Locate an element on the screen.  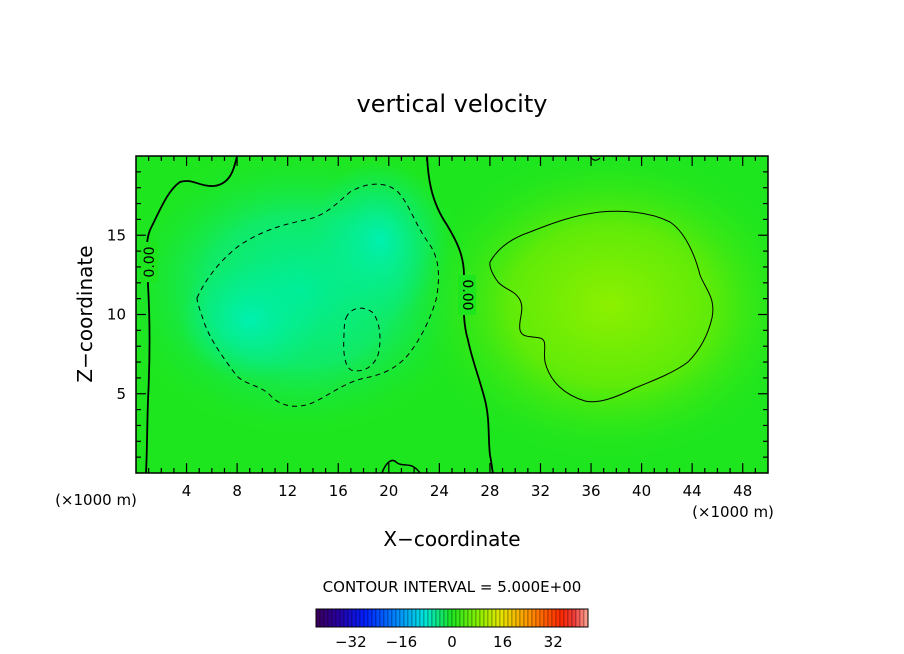
positive-contour is located at coordinates (601, 306).